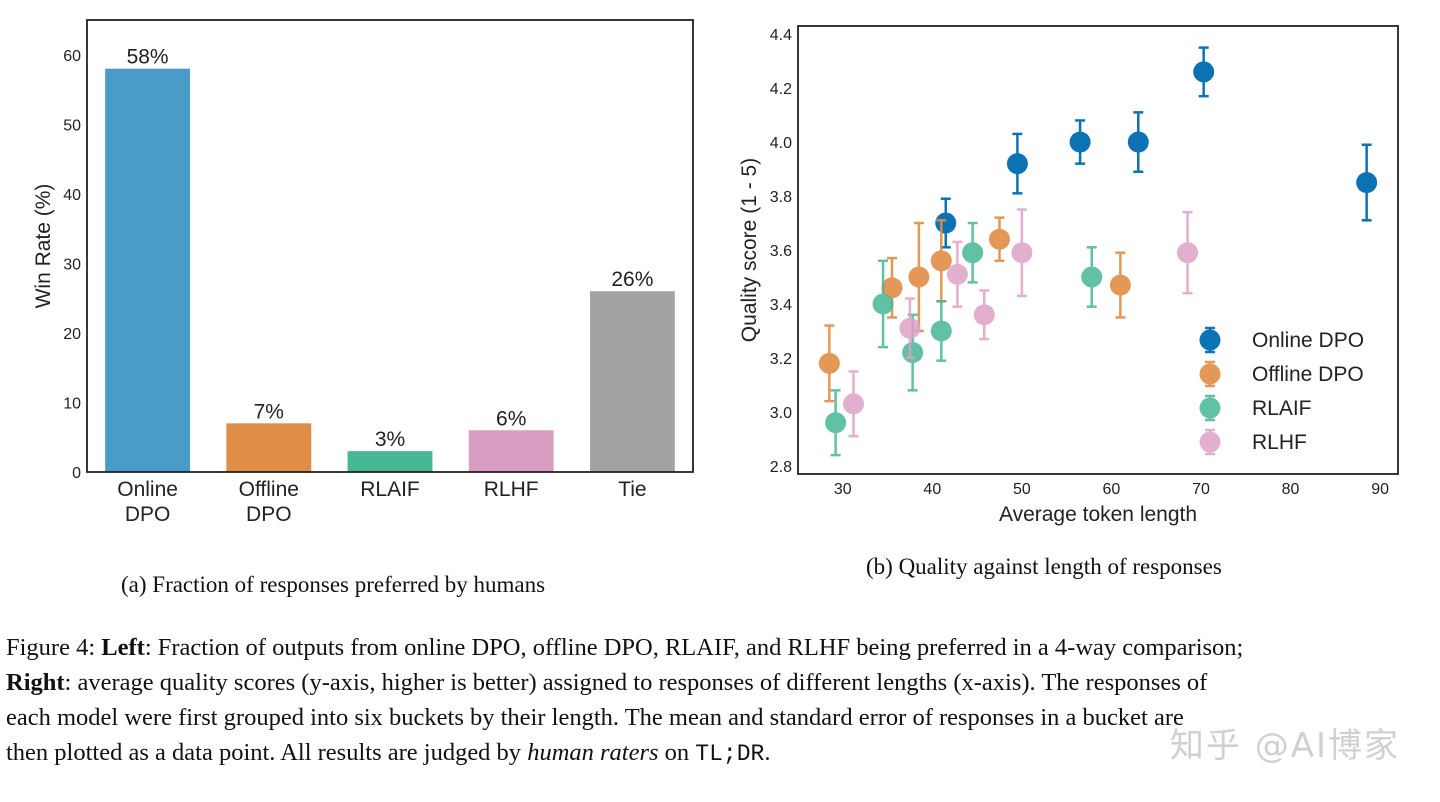  I want to click on bar-value-label-3: 6%, so click(511, 418).